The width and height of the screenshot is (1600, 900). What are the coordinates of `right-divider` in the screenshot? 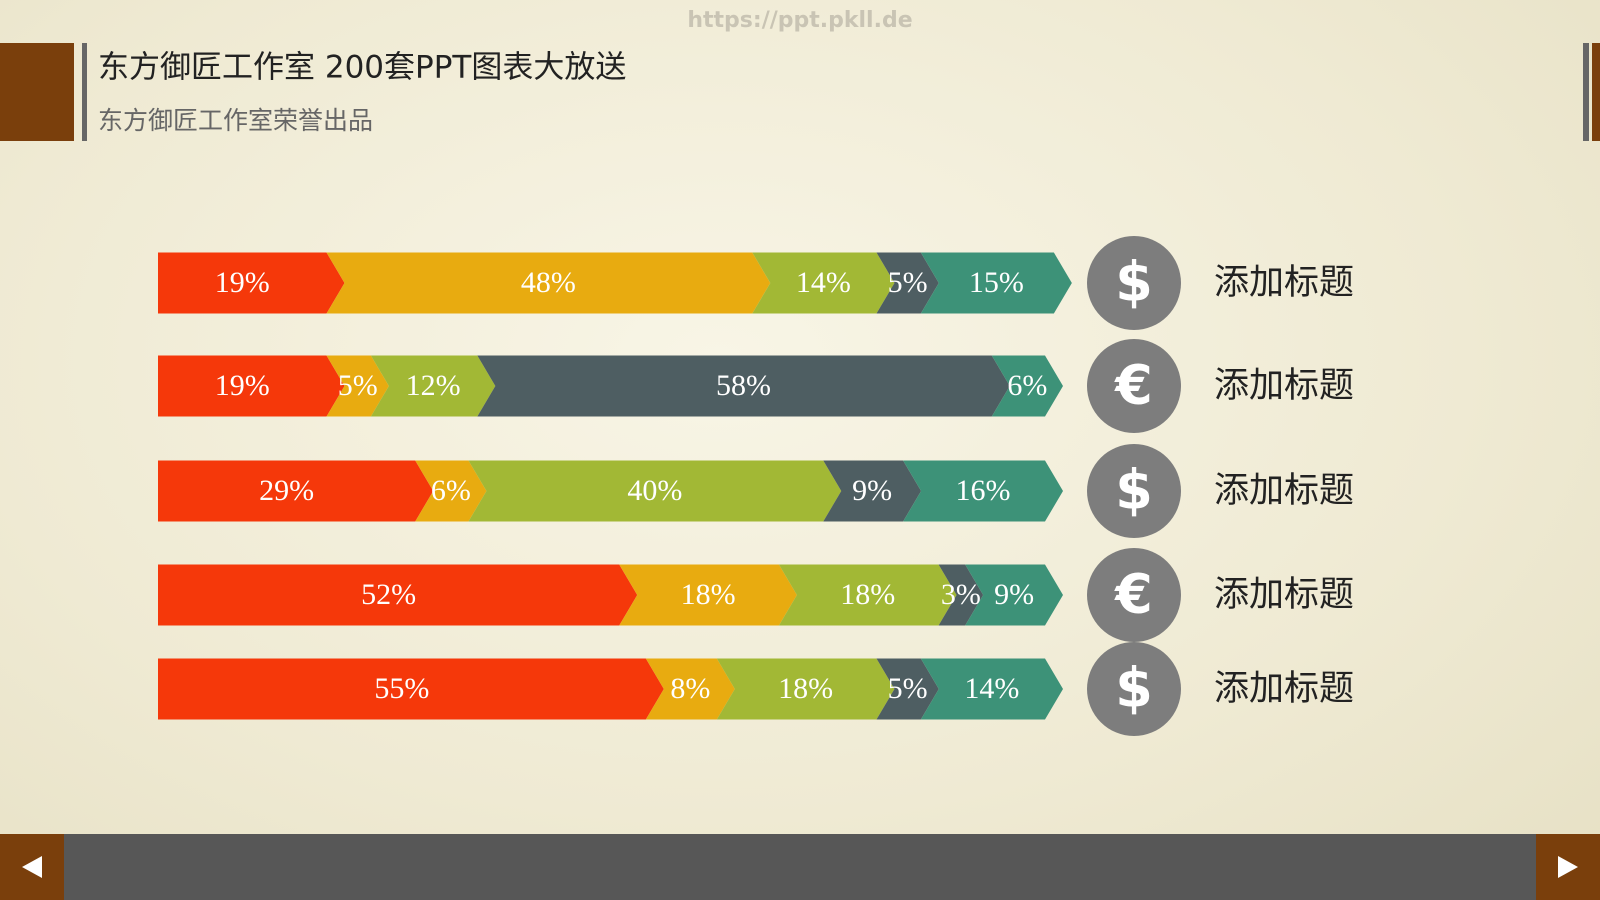 It's located at (1586, 92).